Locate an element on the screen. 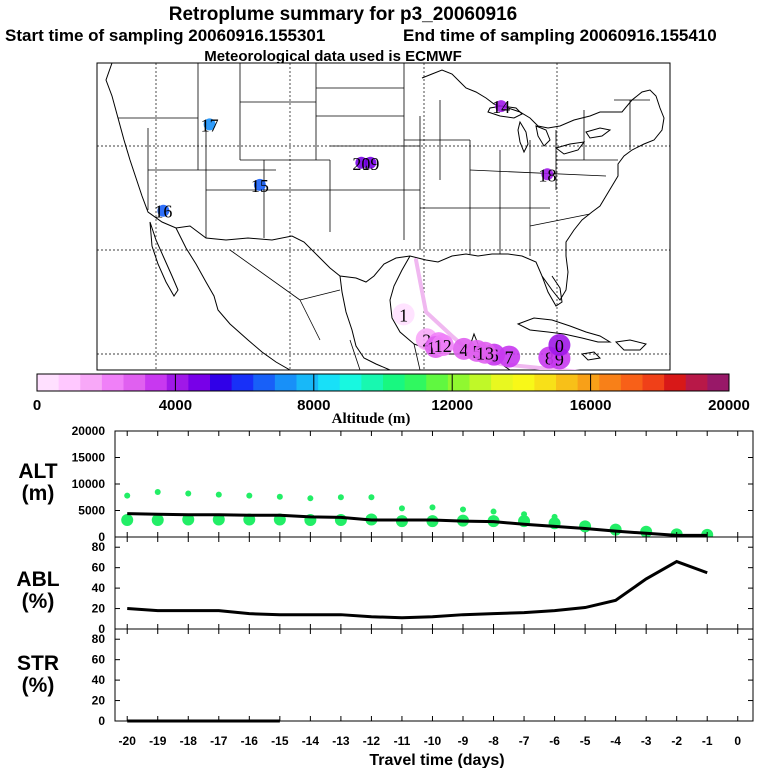 The width and height of the screenshot is (768, 768). alt-median-line is located at coordinates (417, 524).